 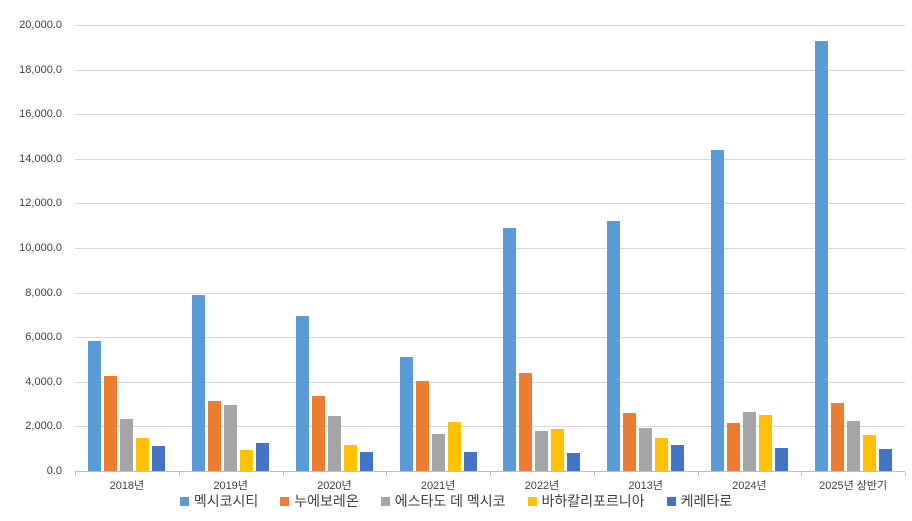 I want to click on y-axis-tick-label: 8,000.0, so click(x=43, y=292).